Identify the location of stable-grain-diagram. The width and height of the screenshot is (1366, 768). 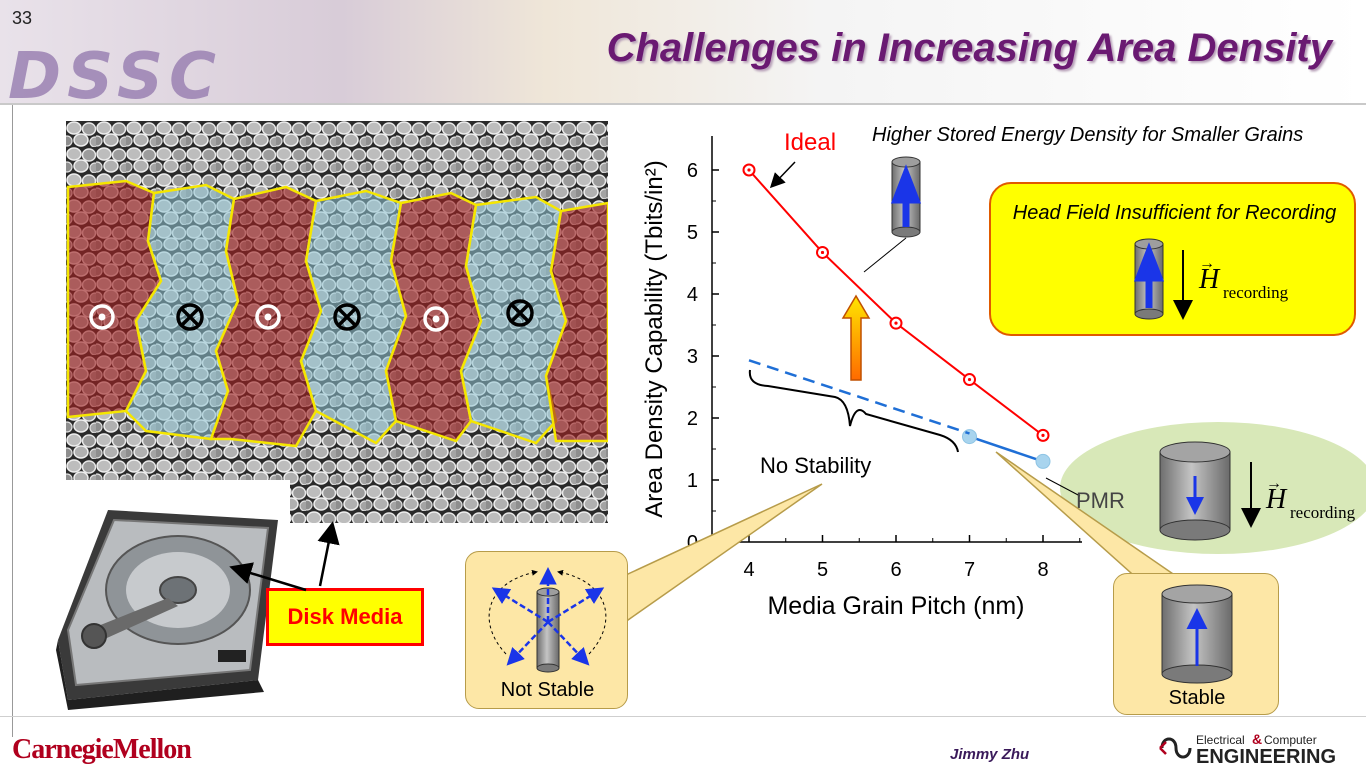
(1197, 634).